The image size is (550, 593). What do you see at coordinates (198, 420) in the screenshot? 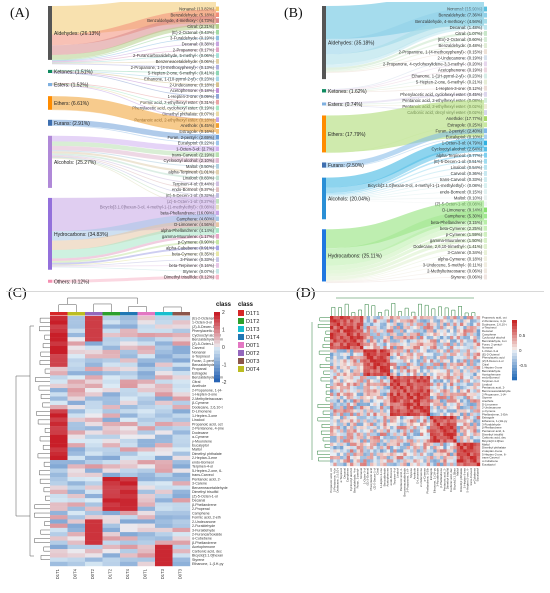
I see `heatmap-row-label: Linalool` at bounding box center [198, 420].